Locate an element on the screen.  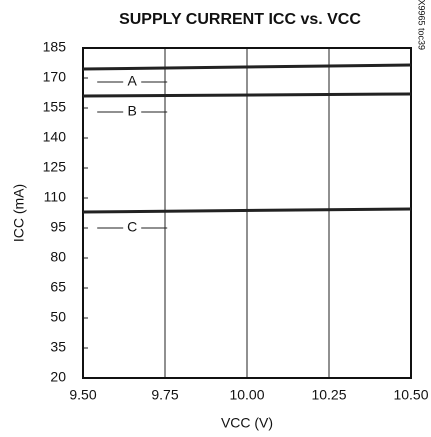
x-tick-label: 10.50 is located at coordinates (410, 395).